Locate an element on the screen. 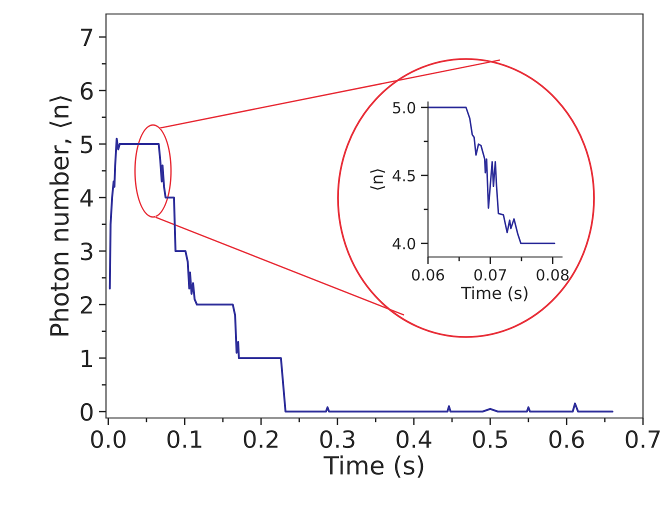  x-tick-label: 0.07 is located at coordinates (490, 275).